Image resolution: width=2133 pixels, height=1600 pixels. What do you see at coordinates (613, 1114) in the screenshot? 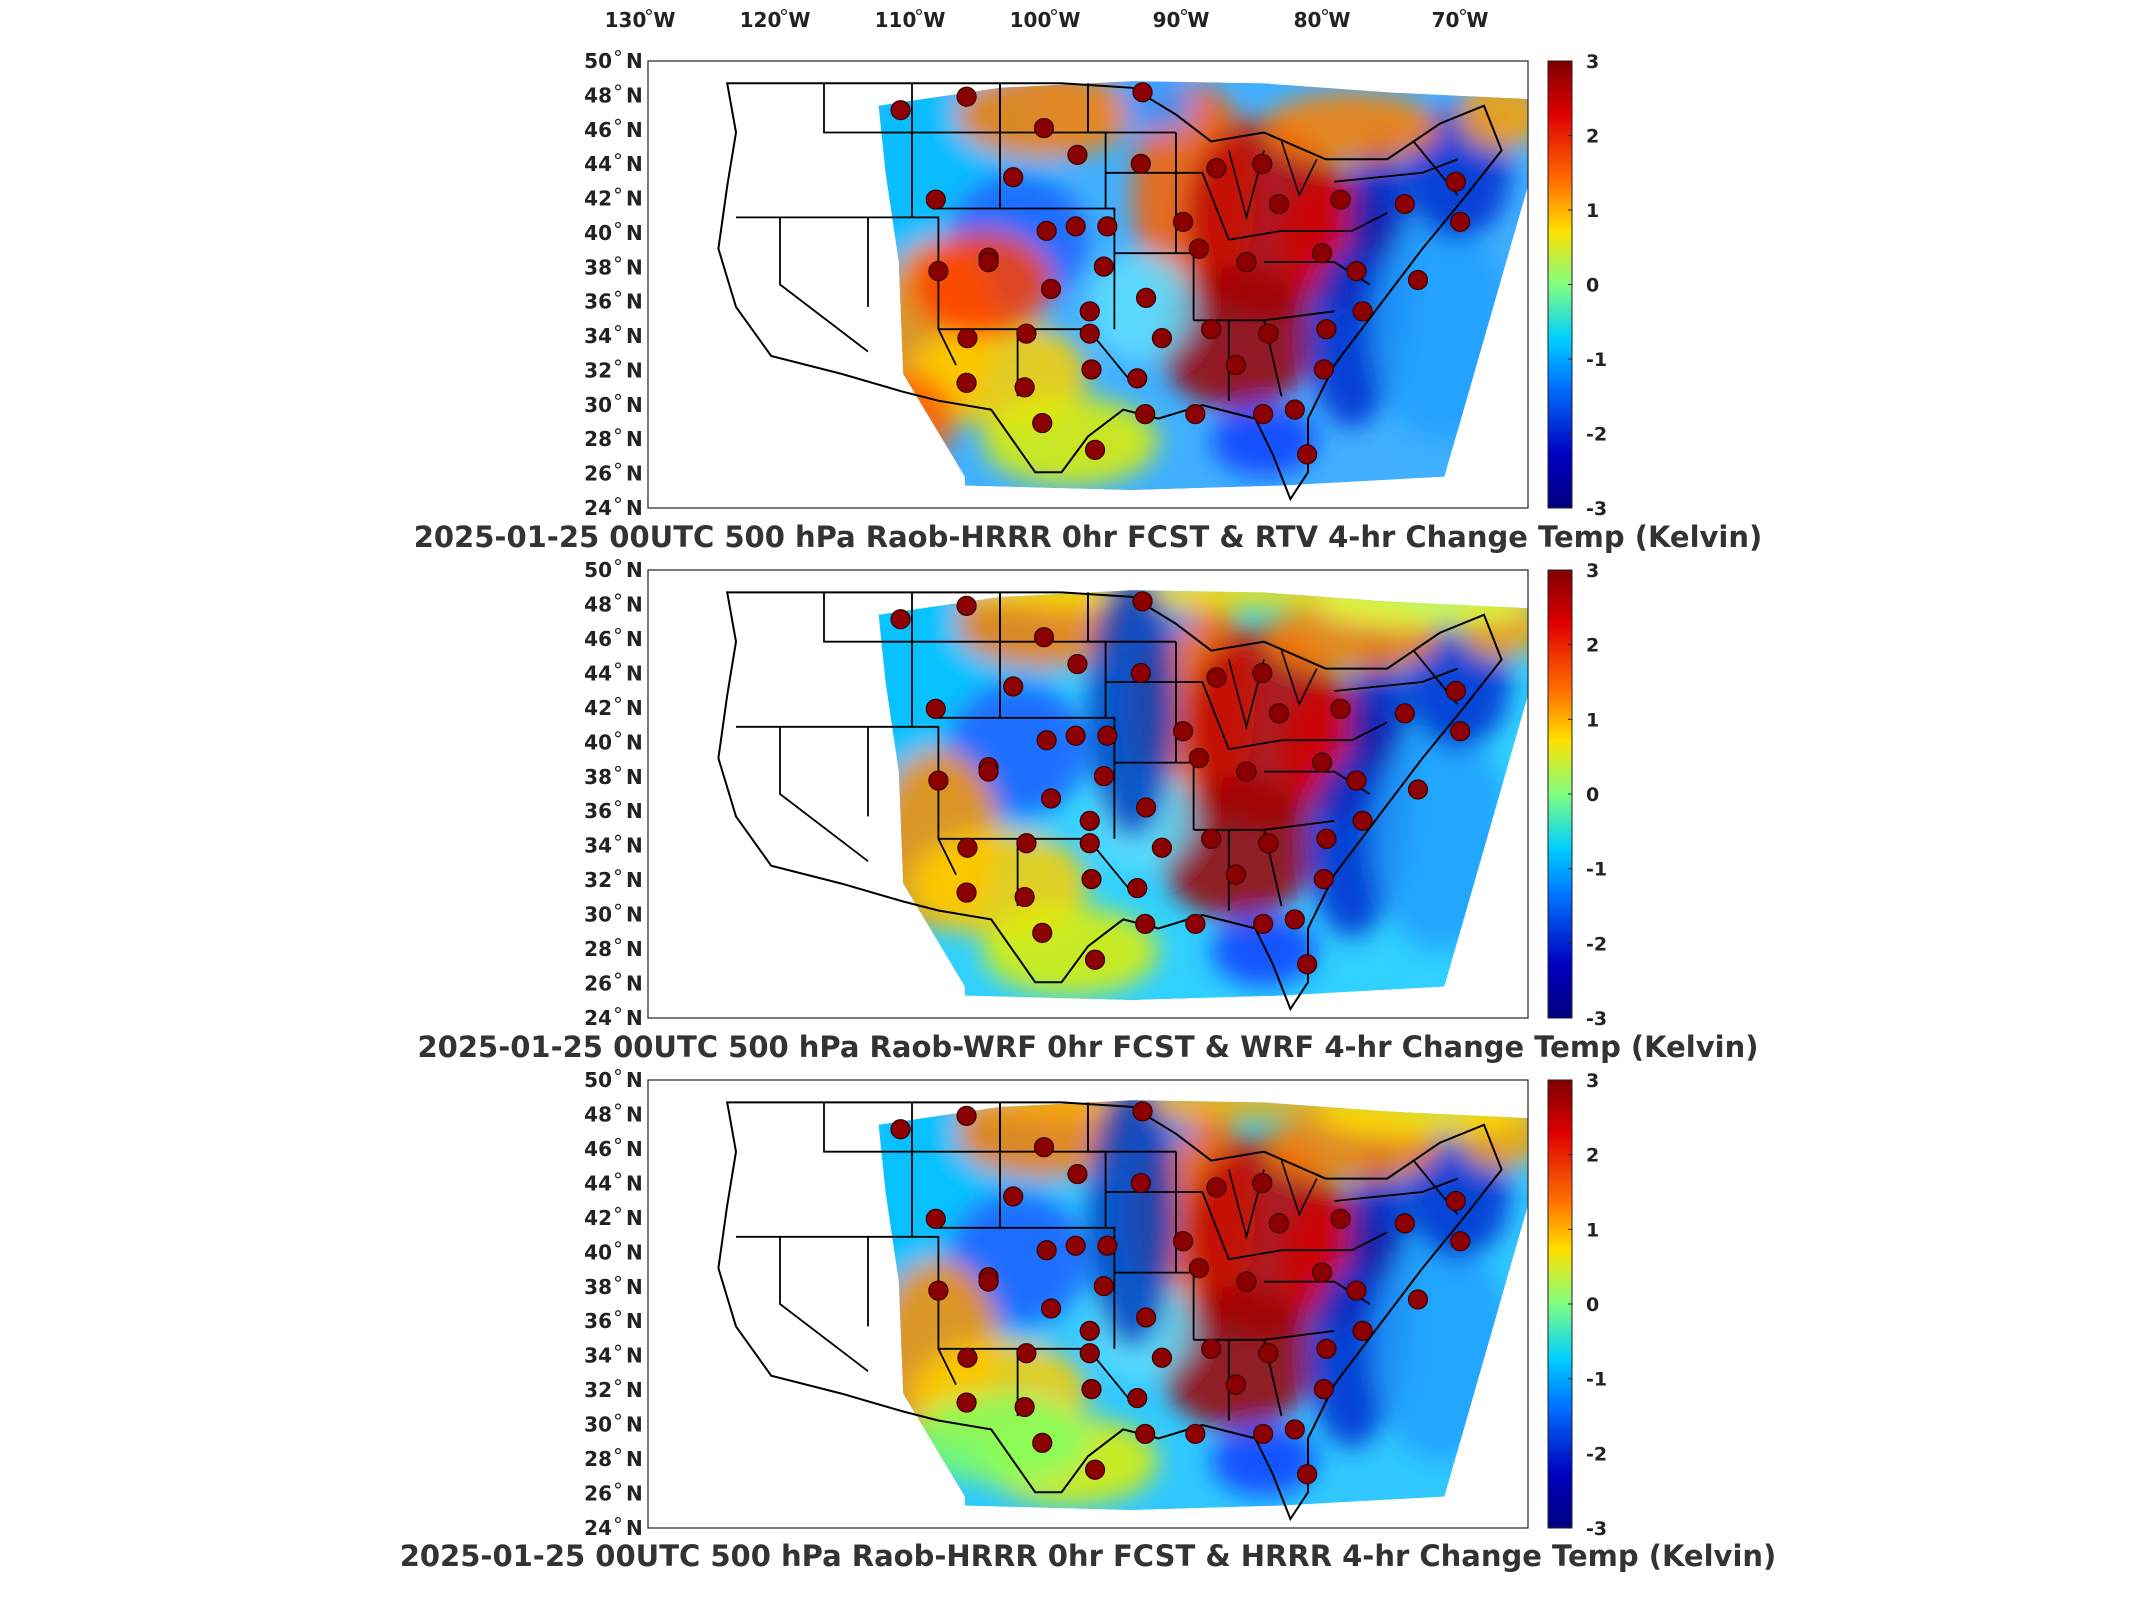
I see `latitude-label: 48 N` at bounding box center [613, 1114].